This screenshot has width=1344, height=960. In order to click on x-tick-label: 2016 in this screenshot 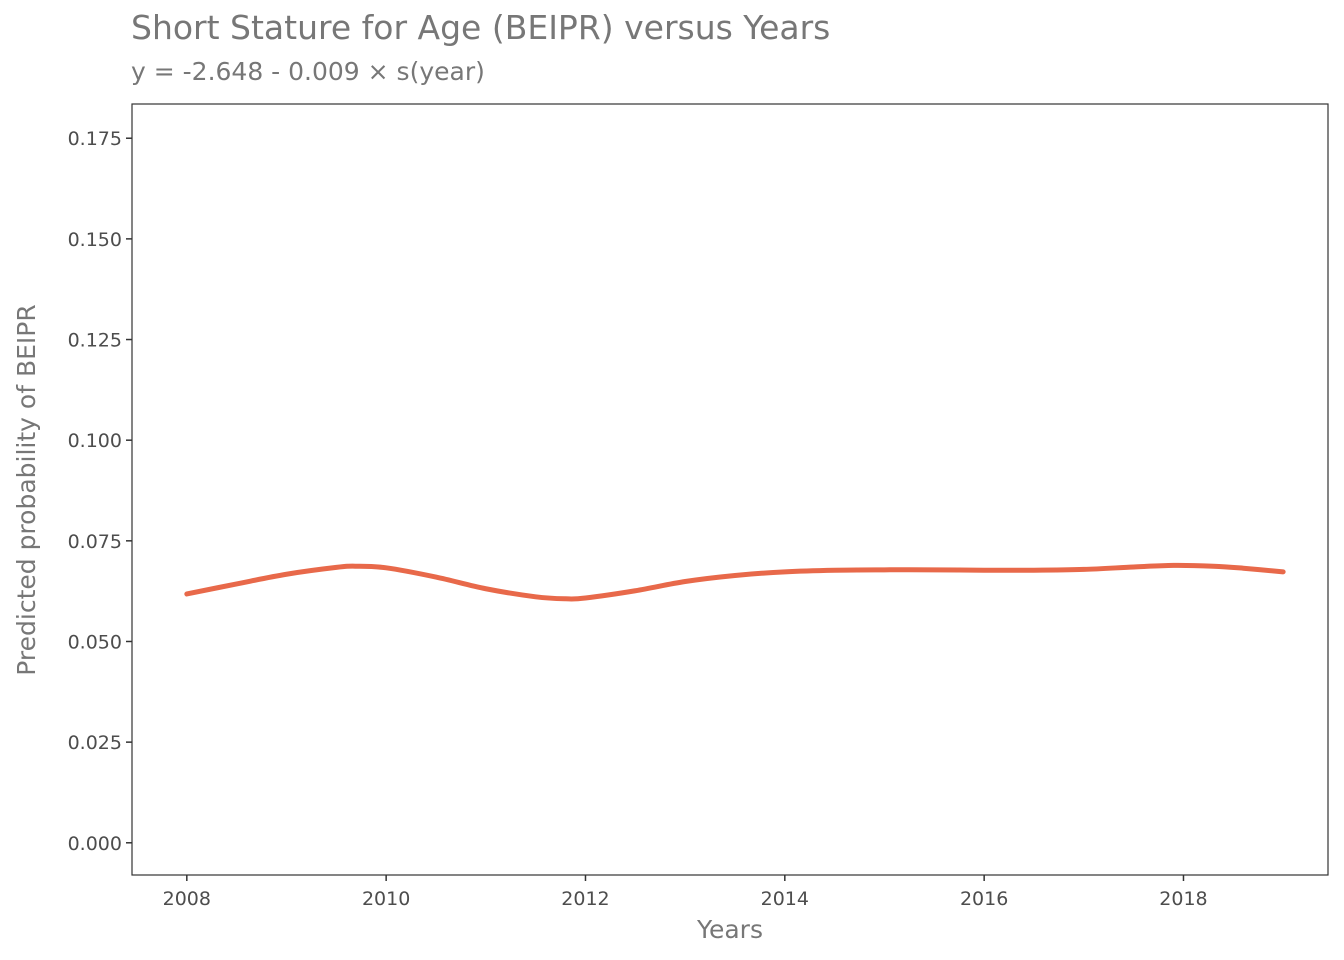, I will do `click(984, 899)`.